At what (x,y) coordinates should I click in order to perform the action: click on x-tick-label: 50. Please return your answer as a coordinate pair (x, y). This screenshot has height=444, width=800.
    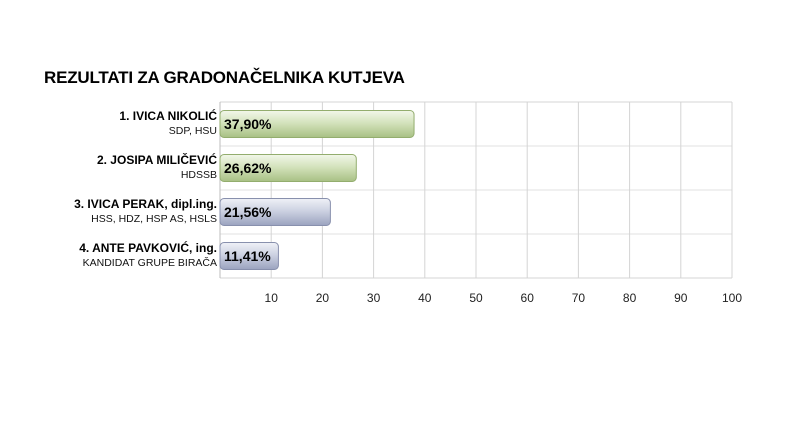
    Looking at the image, I should click on (476, 298).